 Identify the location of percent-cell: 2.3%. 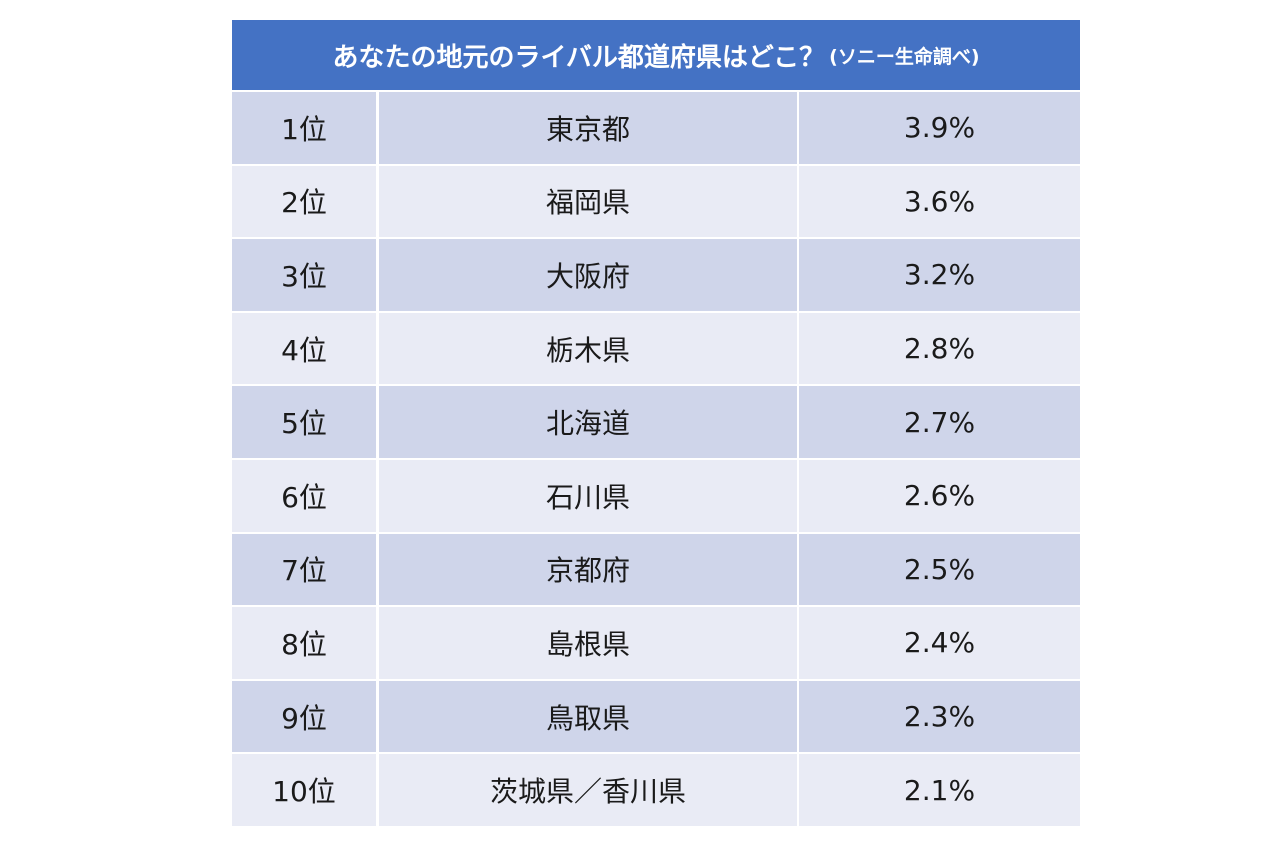
(939, 716).